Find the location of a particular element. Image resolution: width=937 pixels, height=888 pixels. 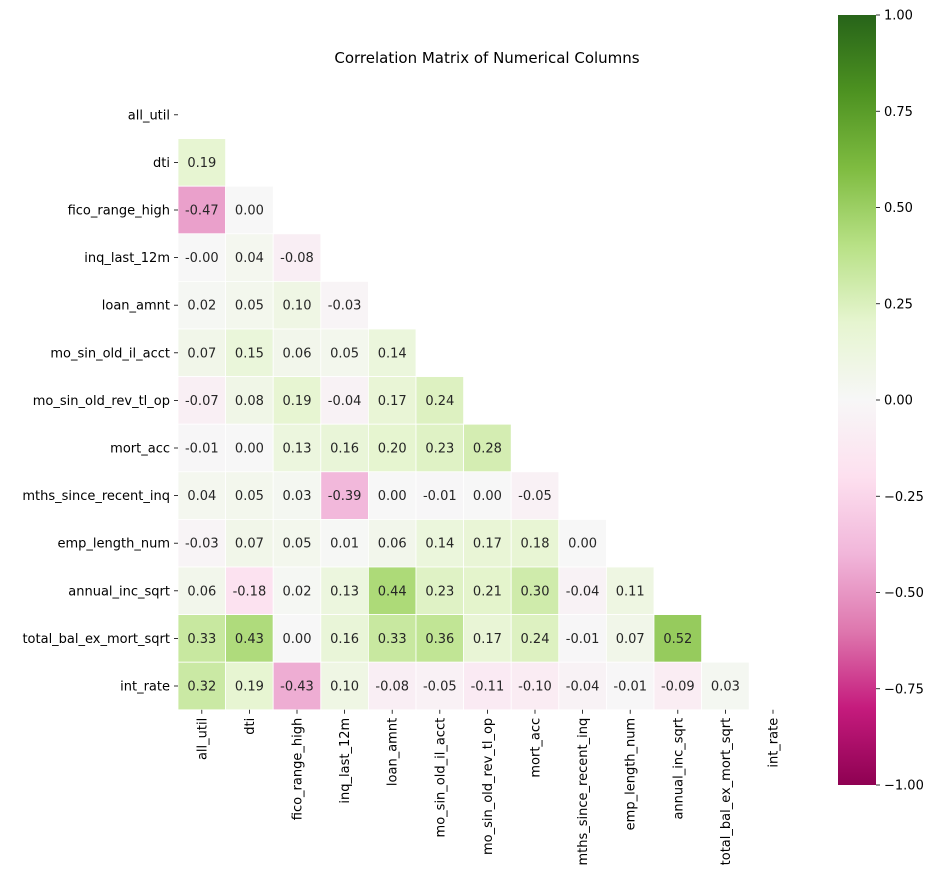

x-tick-label: dti is located at coordinates (250, 726).